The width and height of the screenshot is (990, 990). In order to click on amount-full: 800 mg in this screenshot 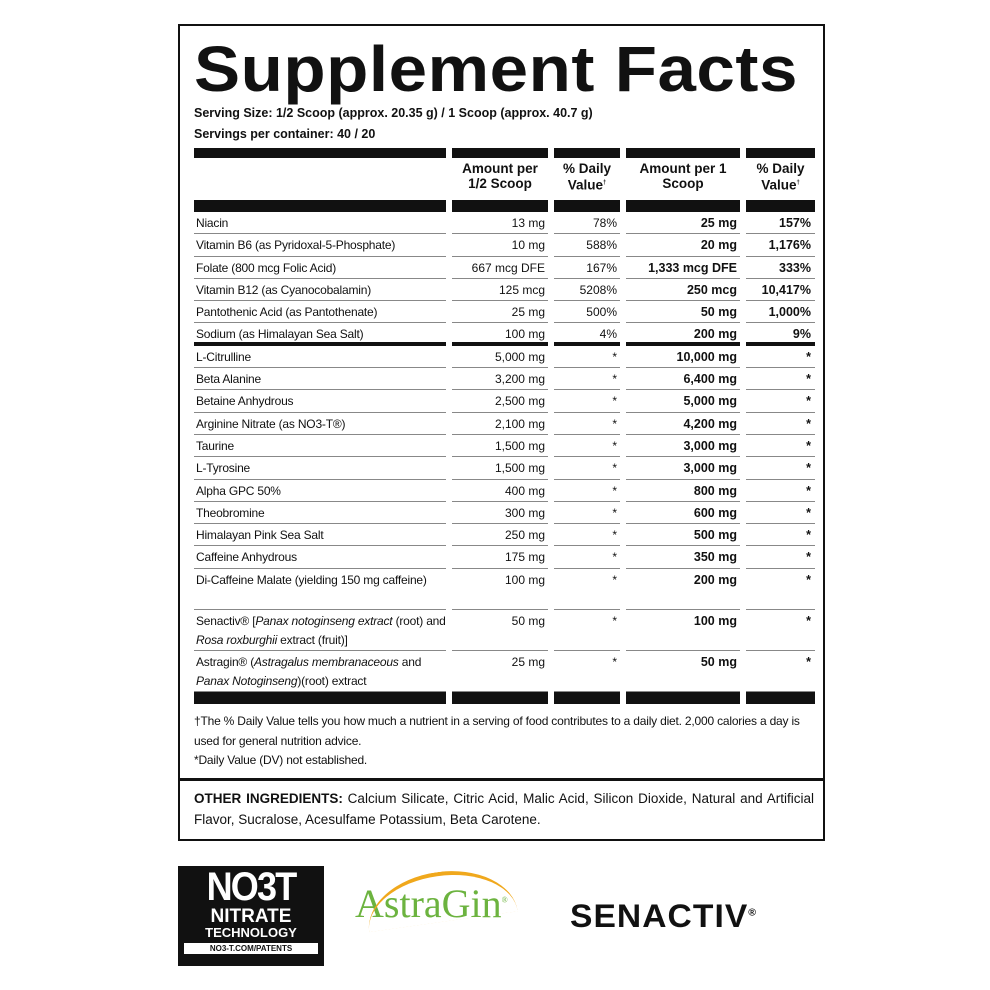, I will do `click(683, 491)`.